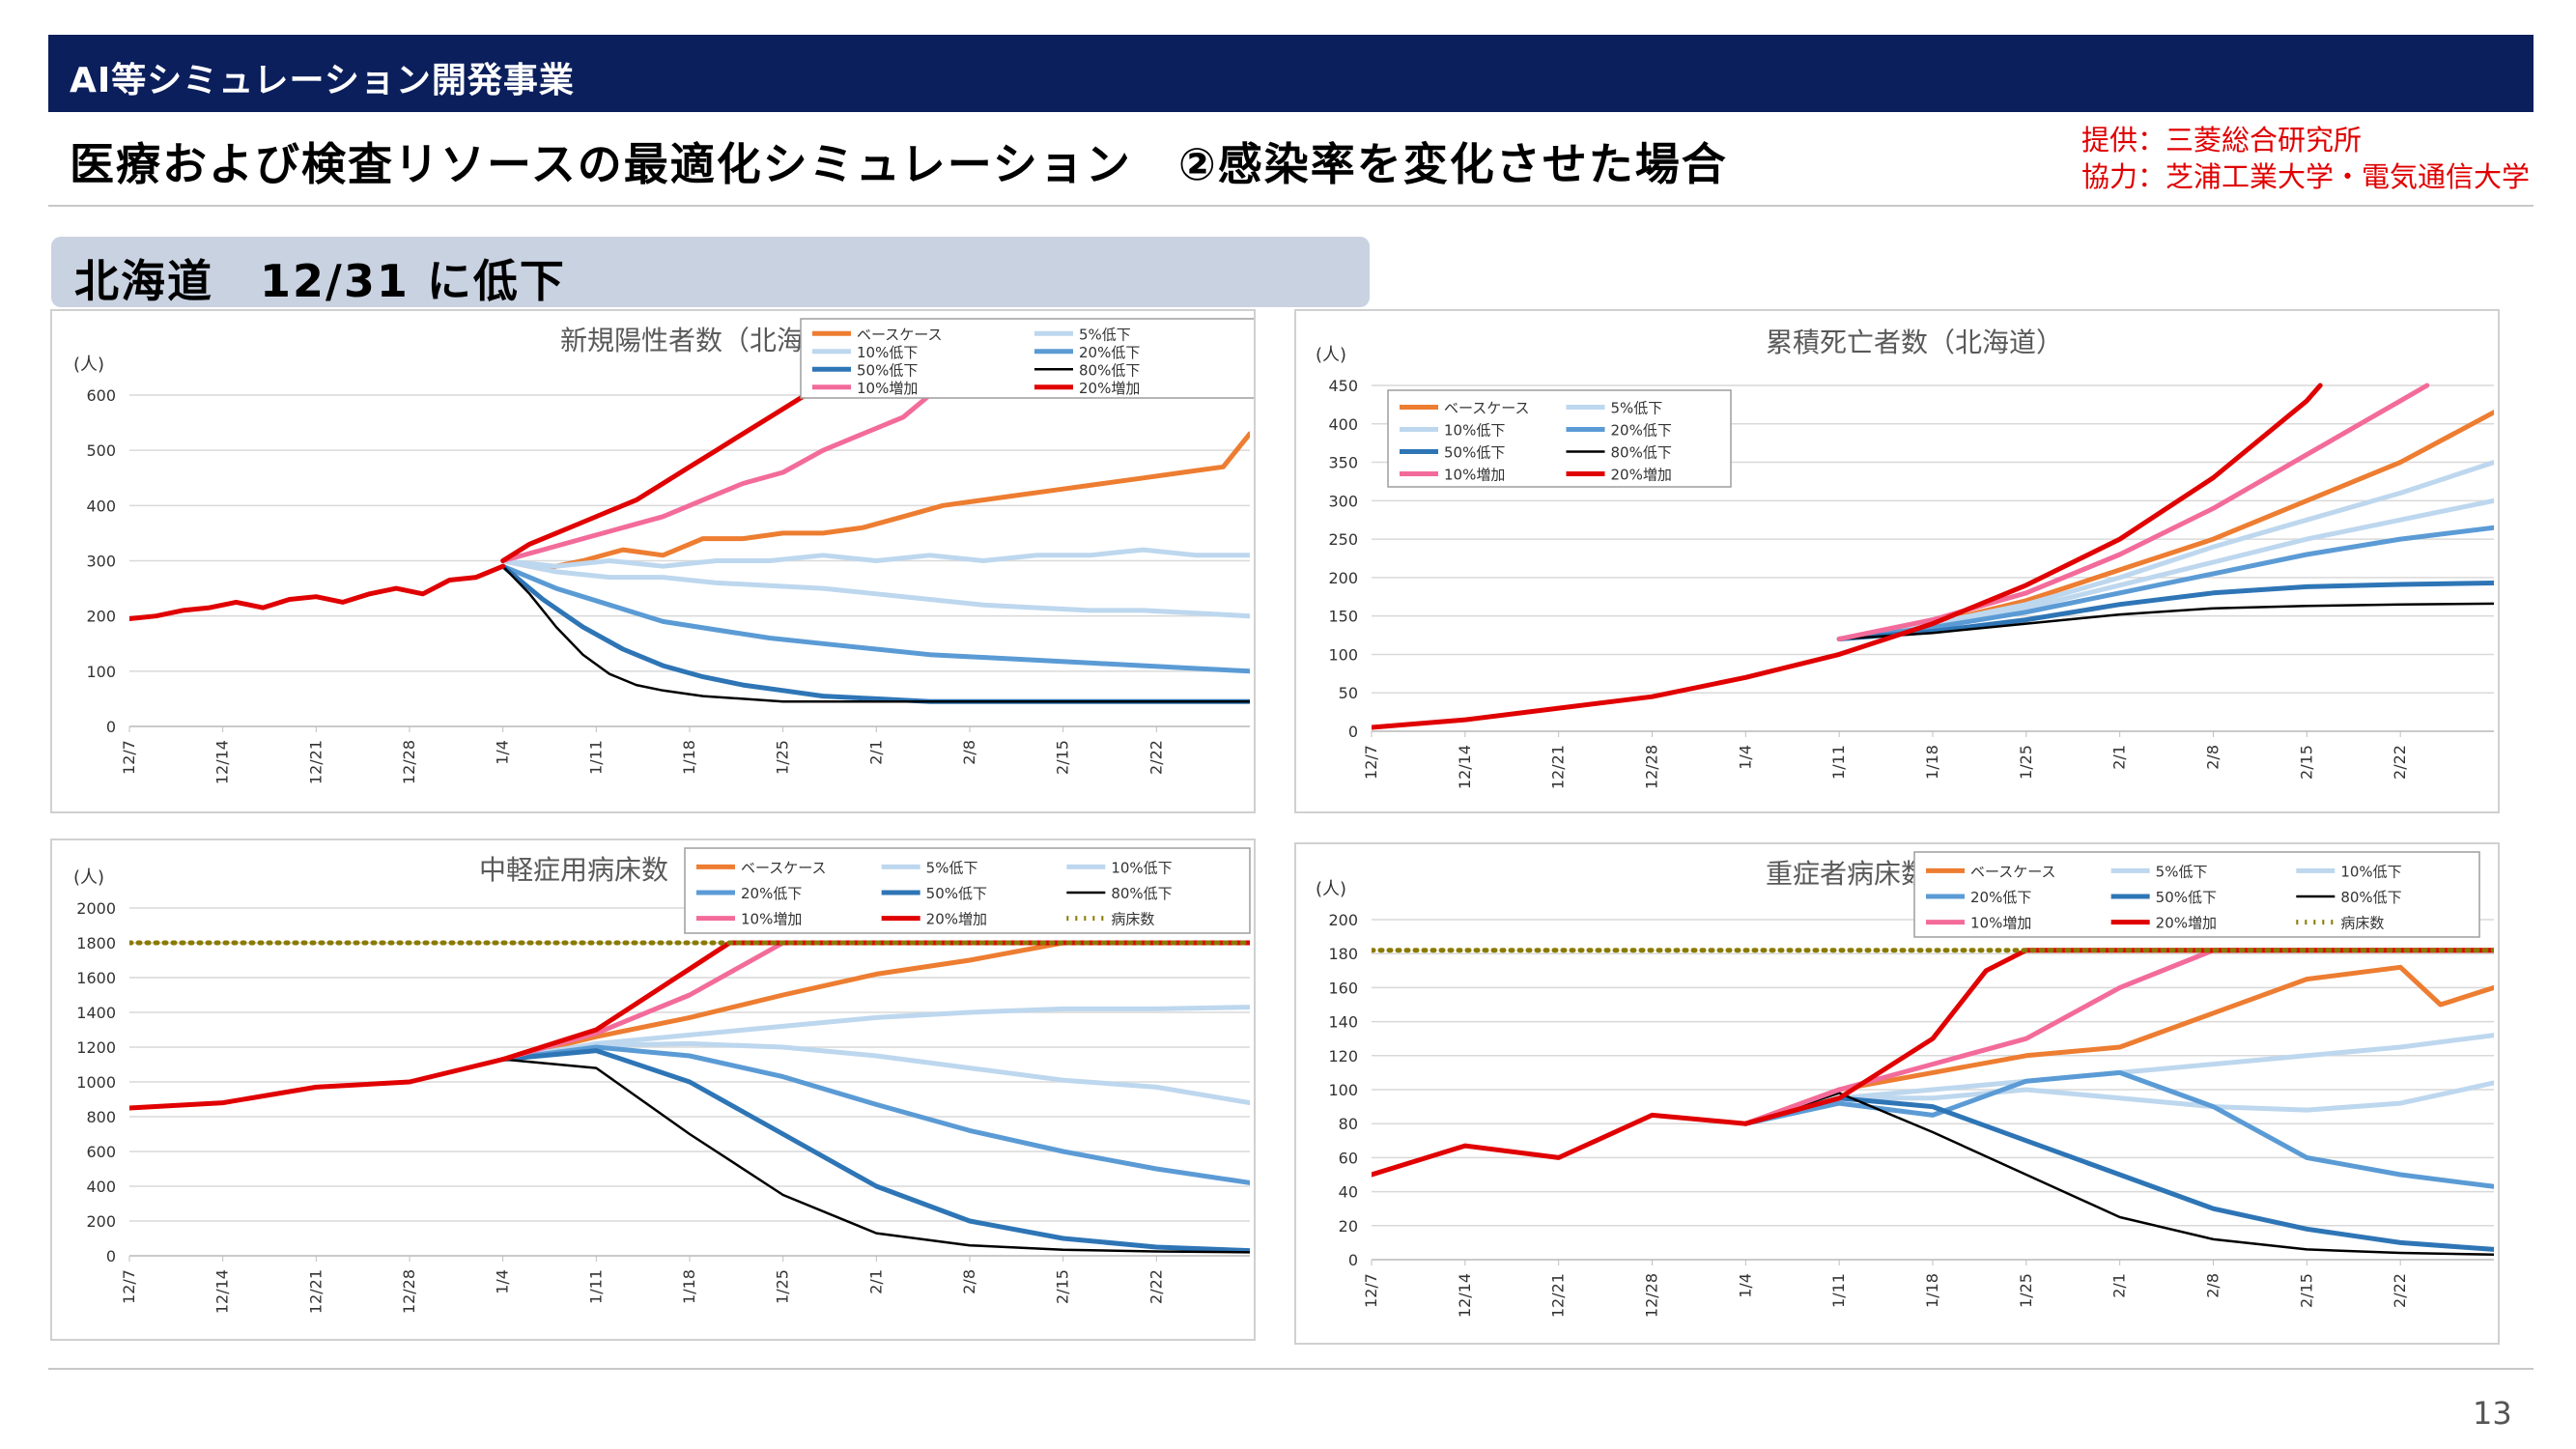  What do you see at coordinates (1348, 1192) in the screenshot?
I see `y-tick-label: 40` at bounding box center [1348, 1192].